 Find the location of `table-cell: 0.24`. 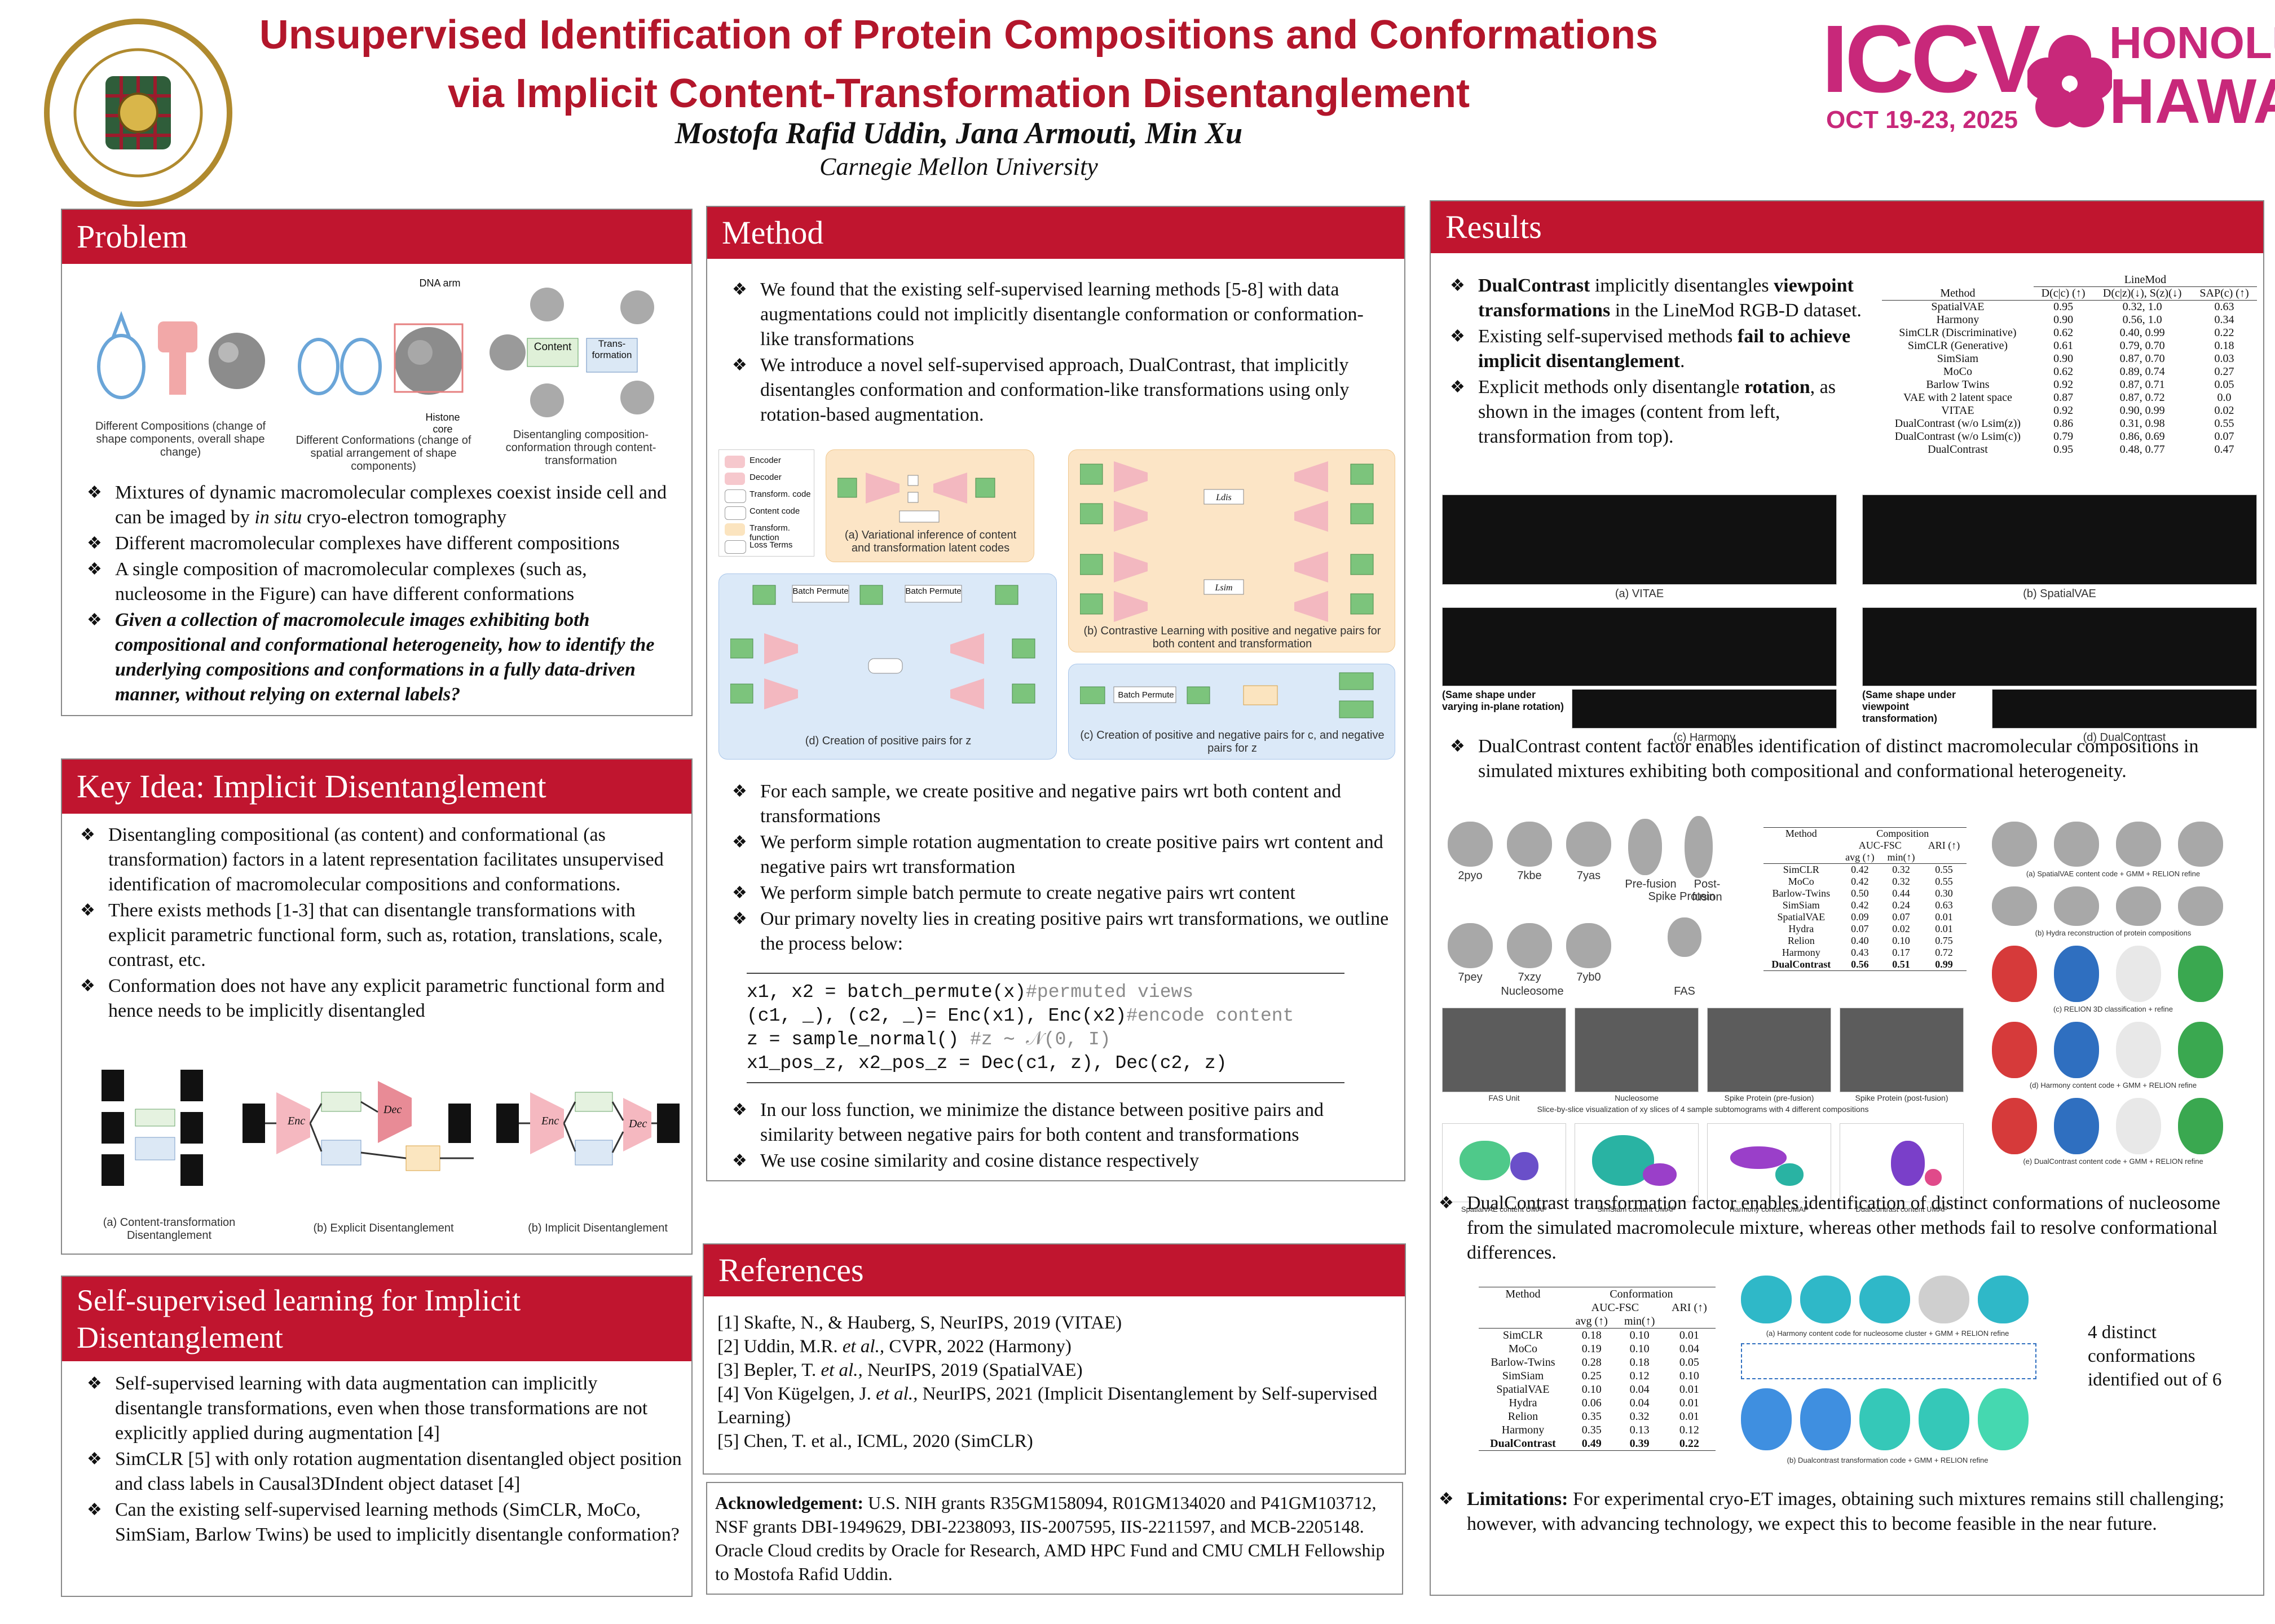

table-cell: 0.24 is located at coordinates (1901, 905).